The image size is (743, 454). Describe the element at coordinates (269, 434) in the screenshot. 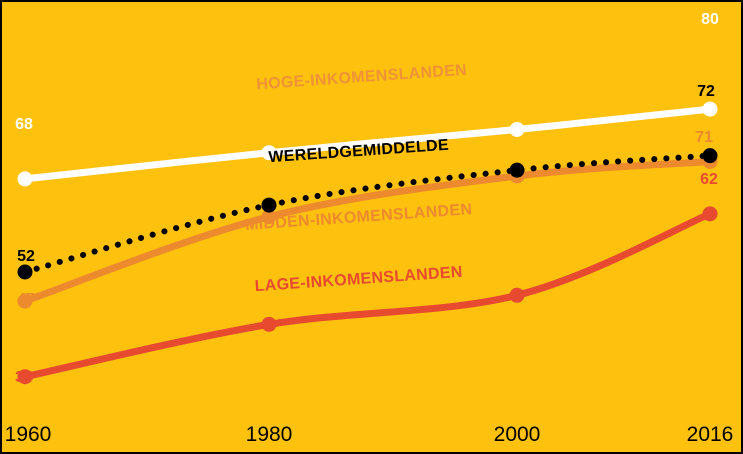

I see `x-tick-1980: 1980` at that location.